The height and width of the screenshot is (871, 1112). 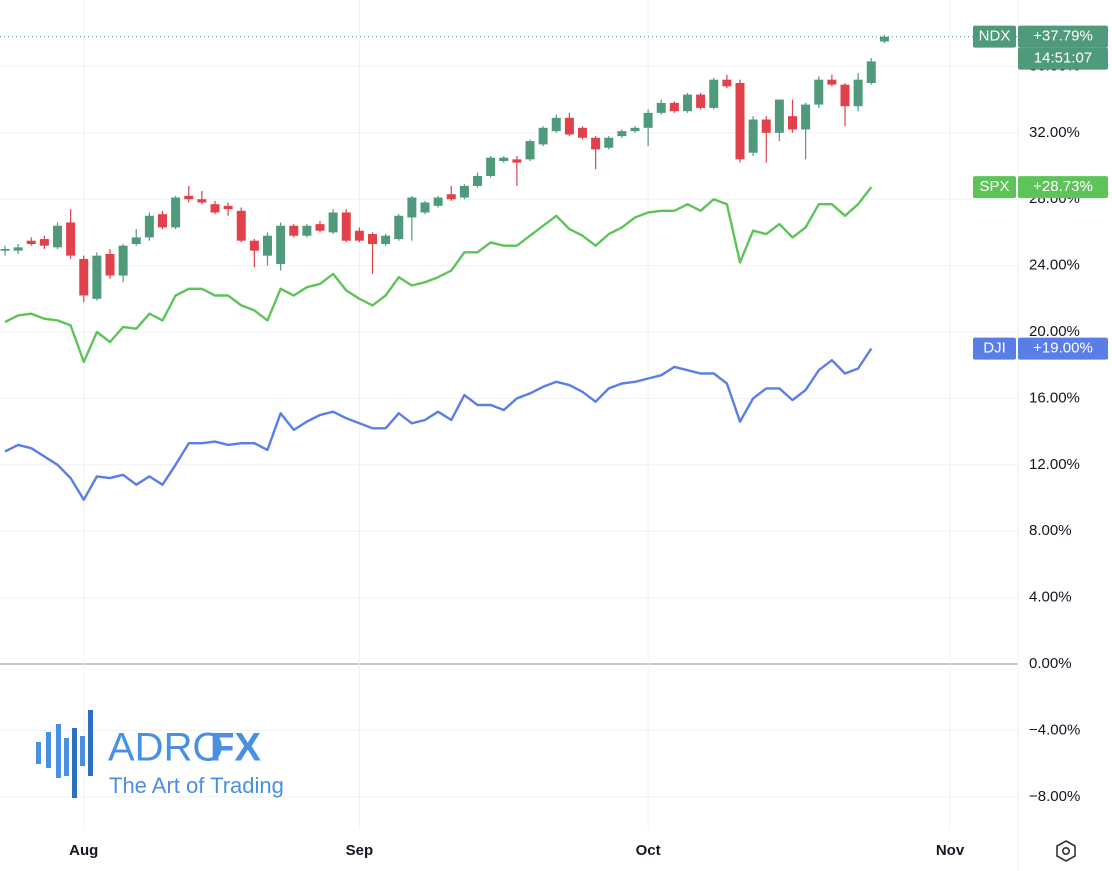 I want to click on series-tag-name: NDX, so click(x=995, y=36).